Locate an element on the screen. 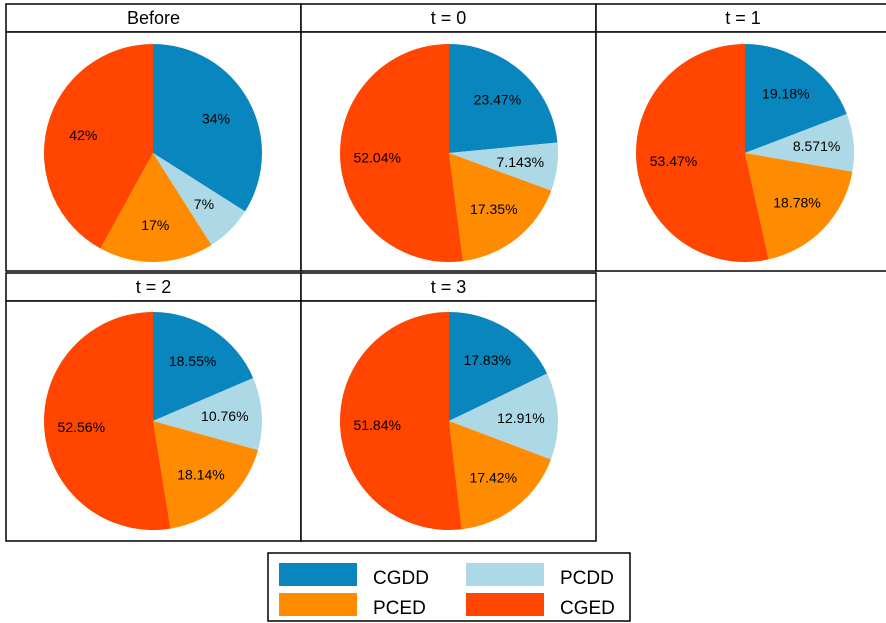  slice-value-label: 23.47% is located at coordinates (497, 100).